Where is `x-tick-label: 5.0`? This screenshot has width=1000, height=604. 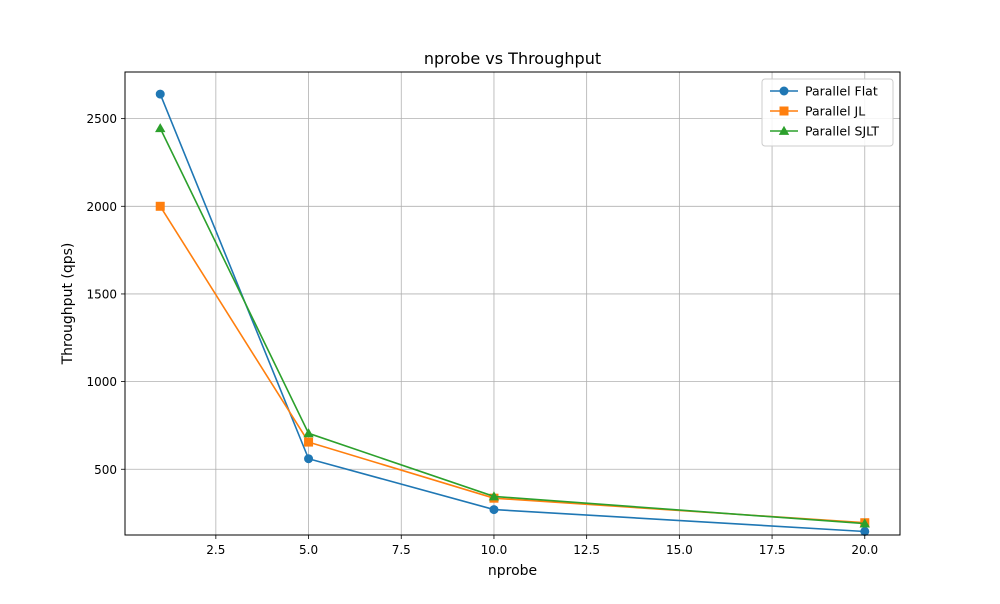
x-tick-label: 5.0 is located at coordinates (308, 550).